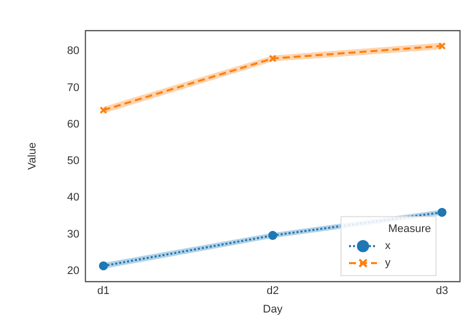  I want to click on legend-label: x, so click(388, 246).